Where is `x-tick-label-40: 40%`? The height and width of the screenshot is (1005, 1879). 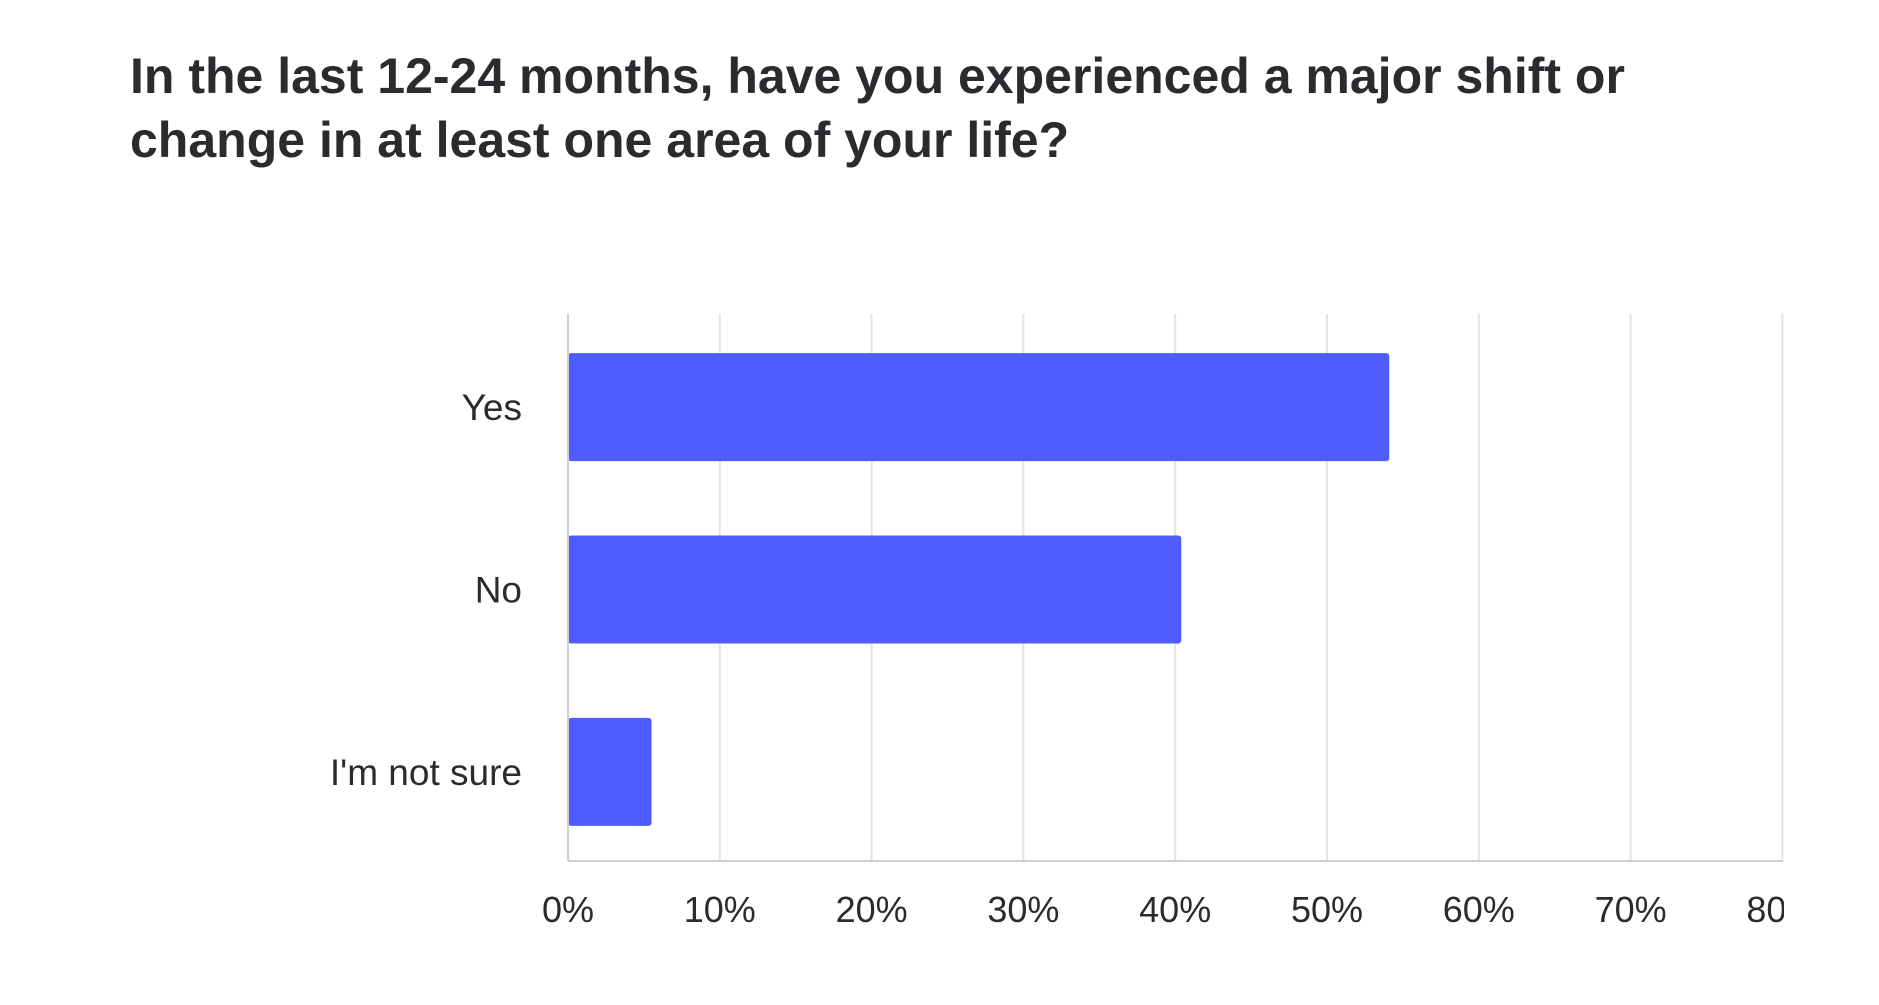 x-tick-label-40: 40% is located at coordinates (1175, 909).